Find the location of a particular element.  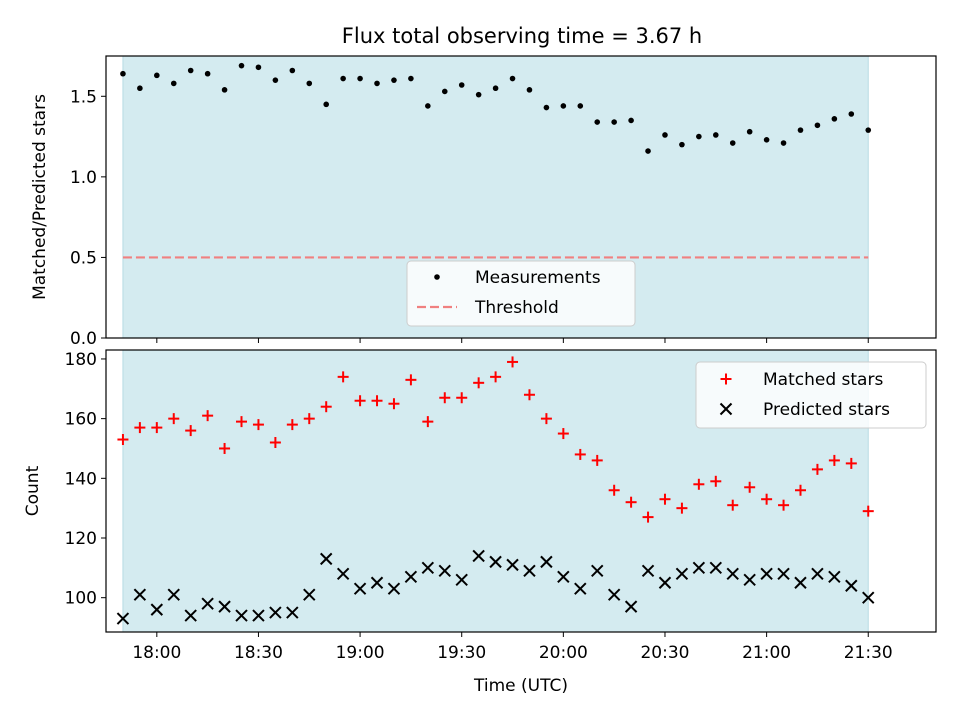

y-tick-label: 160 is located at coordinates (81, 420).